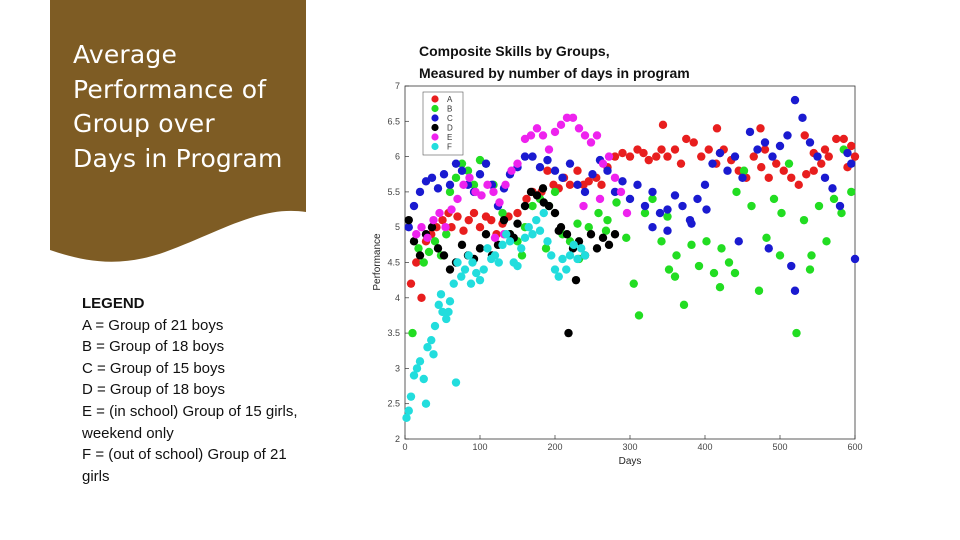 This screenshot has height=540, width=960. I want to click on y-tick-label: 6.5, so click(393, 121).